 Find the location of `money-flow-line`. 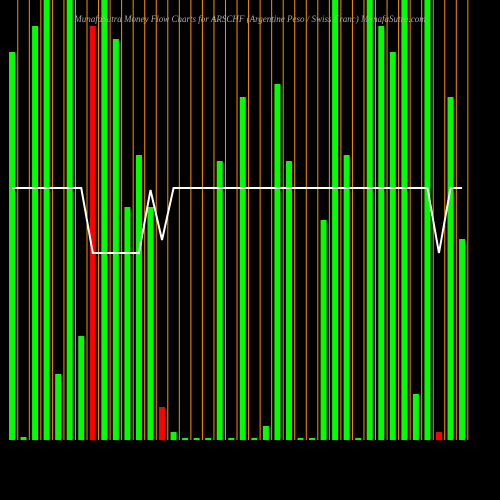

money-flow-line is located at coordinates (237, 220).